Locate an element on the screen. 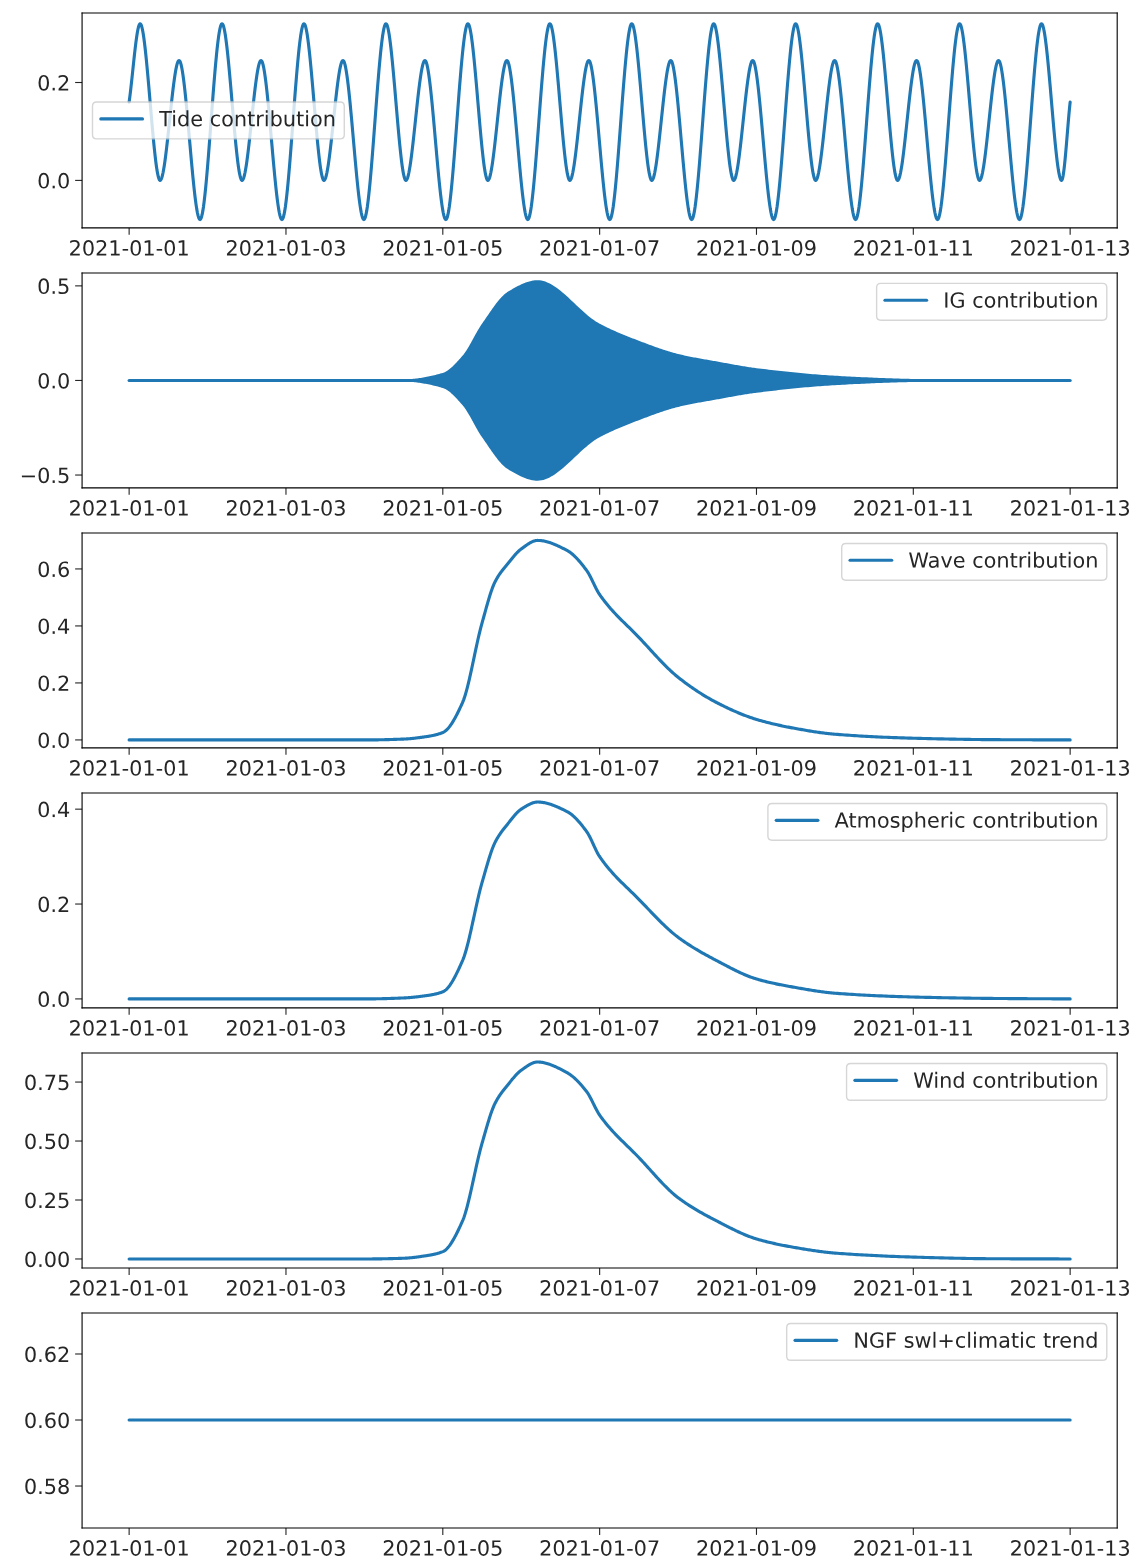 The image size is (1140, 1566). legend-label: Atmospheric contribution is located at coordinates (965, 821).